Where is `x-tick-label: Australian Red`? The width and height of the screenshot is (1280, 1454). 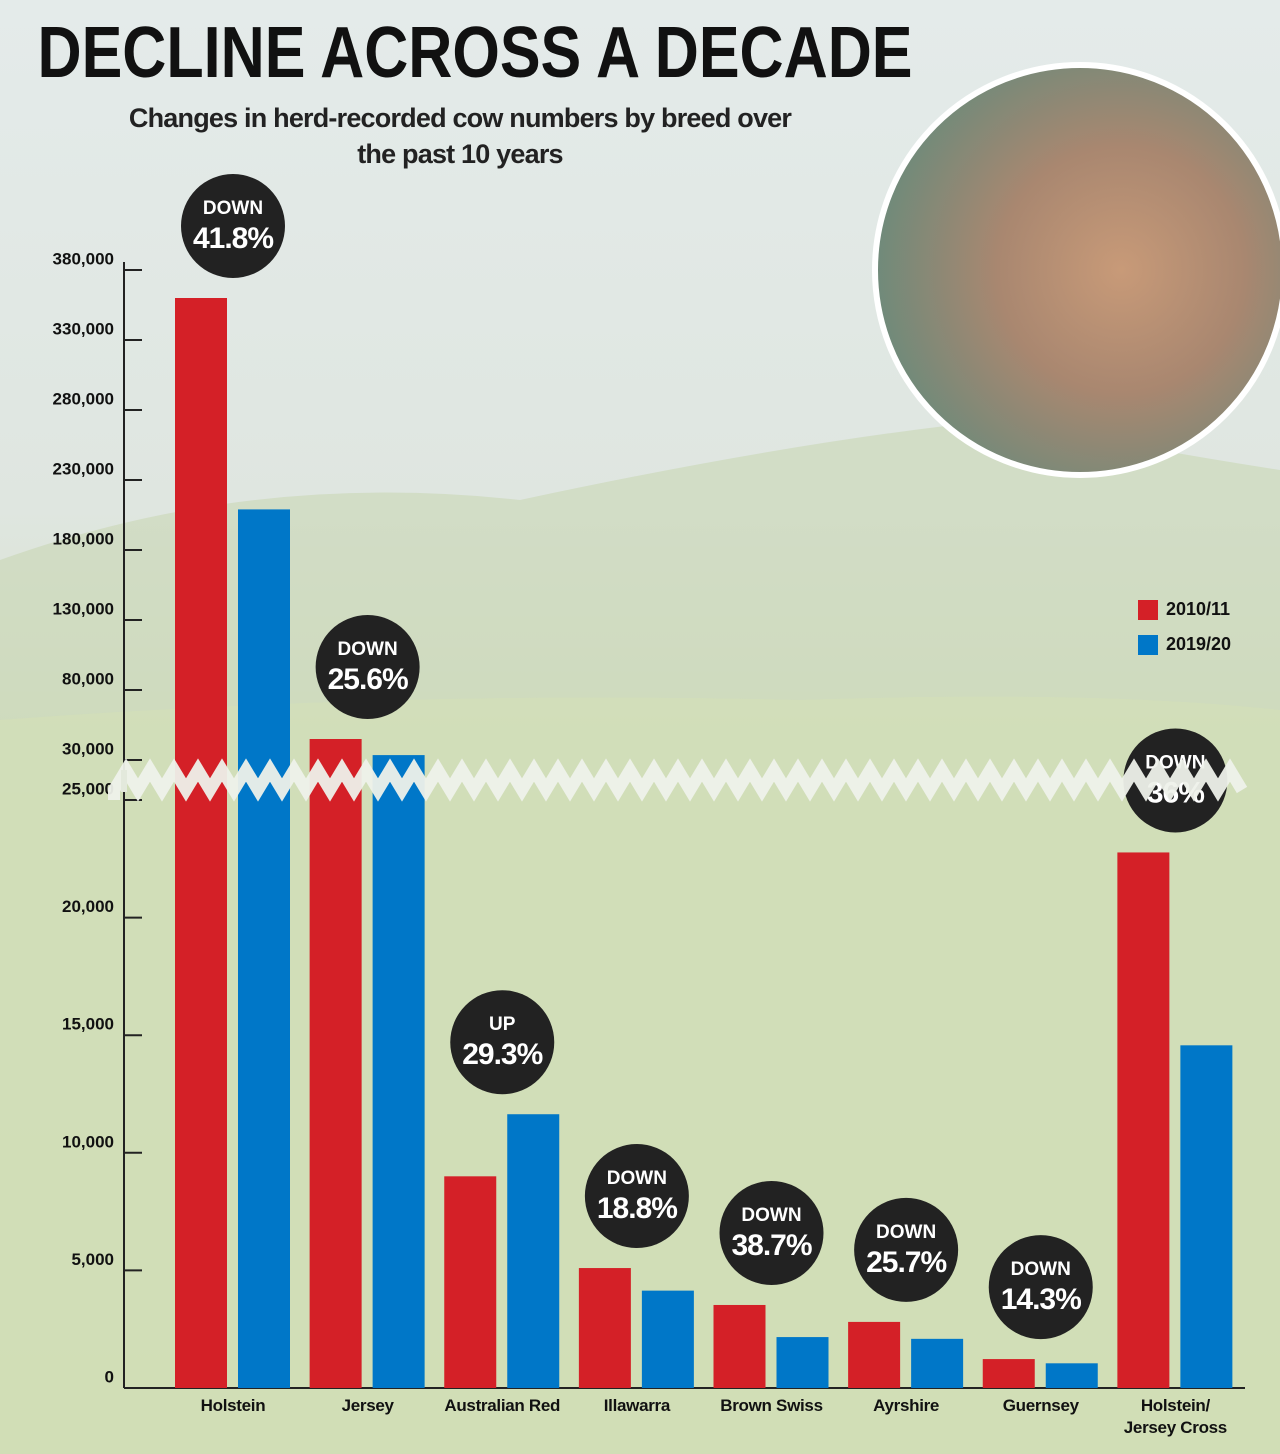
x-tick-label: Australian Red is located at coordinates (502, 1405).